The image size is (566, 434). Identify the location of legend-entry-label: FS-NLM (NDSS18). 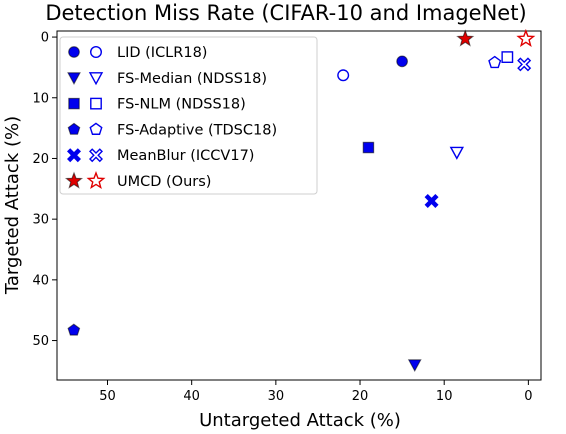
(181, 105).